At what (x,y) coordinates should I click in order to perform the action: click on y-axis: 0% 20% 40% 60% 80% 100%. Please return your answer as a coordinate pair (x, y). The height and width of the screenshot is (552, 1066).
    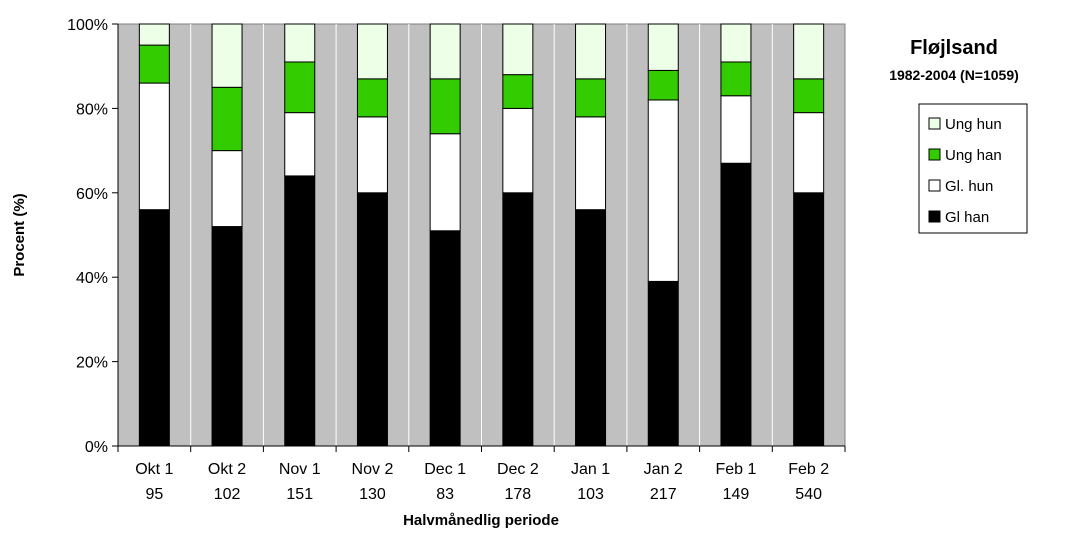
    Looking at the image, I should click on (93, 236).